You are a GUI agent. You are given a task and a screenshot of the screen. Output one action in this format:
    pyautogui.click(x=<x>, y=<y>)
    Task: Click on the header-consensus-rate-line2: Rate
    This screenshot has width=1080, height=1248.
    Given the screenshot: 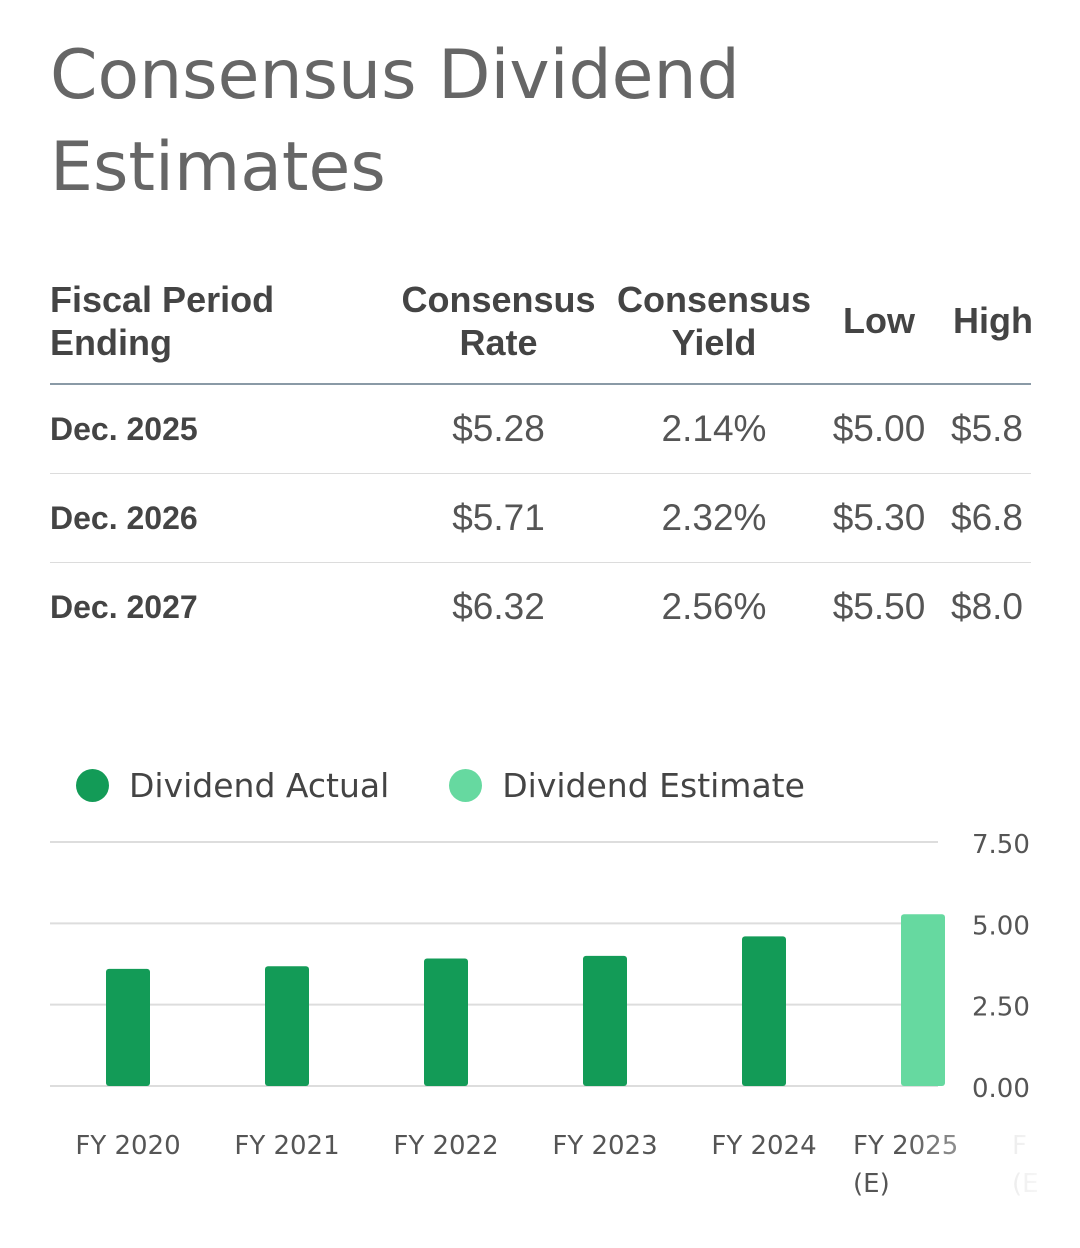 What is the action you would take?
    pyautogui.click(x=498, y=342)
    